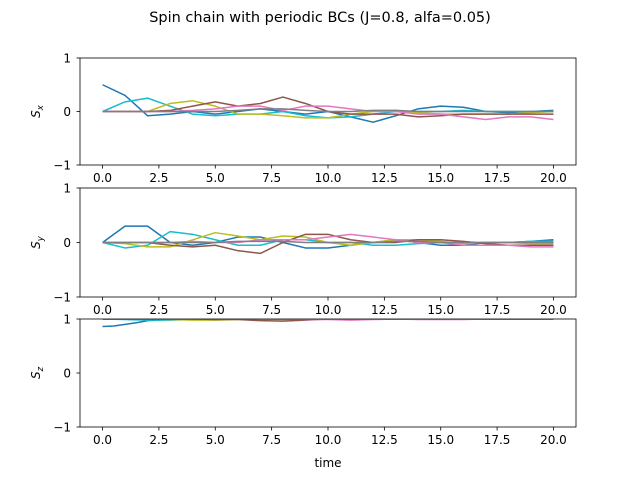  What do you see at coordinates (37, 111) in the screenshot?
I see `y-axis-label: Sx` at bounding box center [37, 111].